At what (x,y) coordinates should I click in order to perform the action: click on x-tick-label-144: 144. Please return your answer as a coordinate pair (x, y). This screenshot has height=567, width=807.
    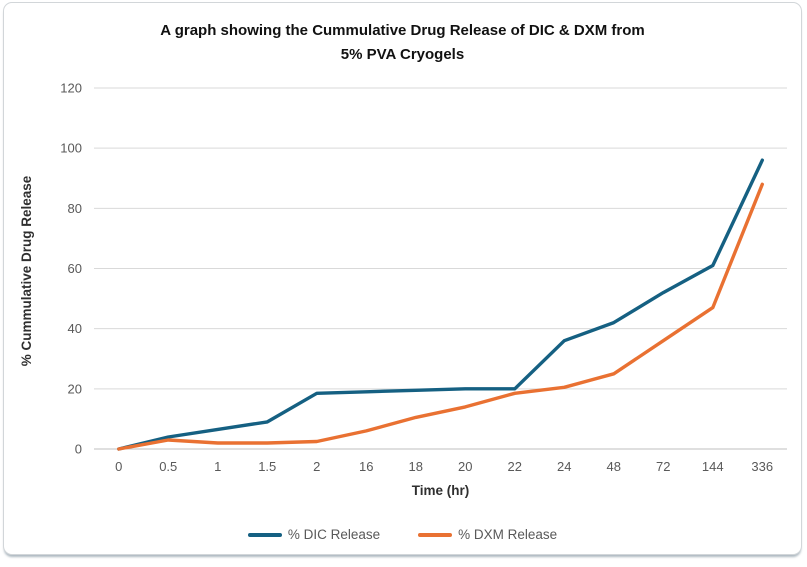
    Looking at the image, I should click on (713, 466).